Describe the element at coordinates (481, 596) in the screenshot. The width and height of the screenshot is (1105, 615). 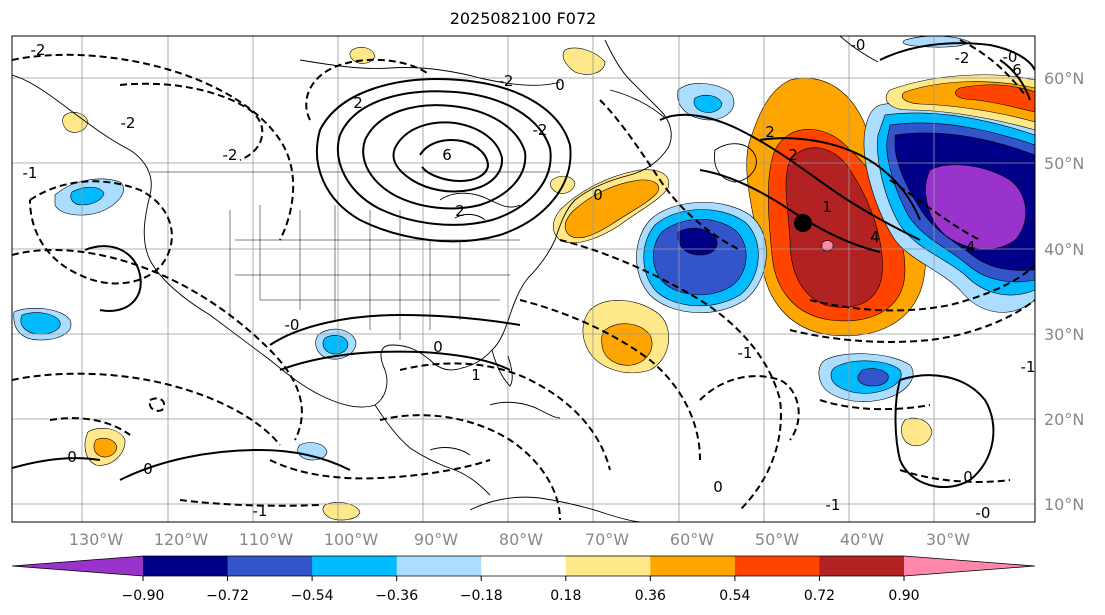
I see `colorbar-tick-label: −0.18` at that location.